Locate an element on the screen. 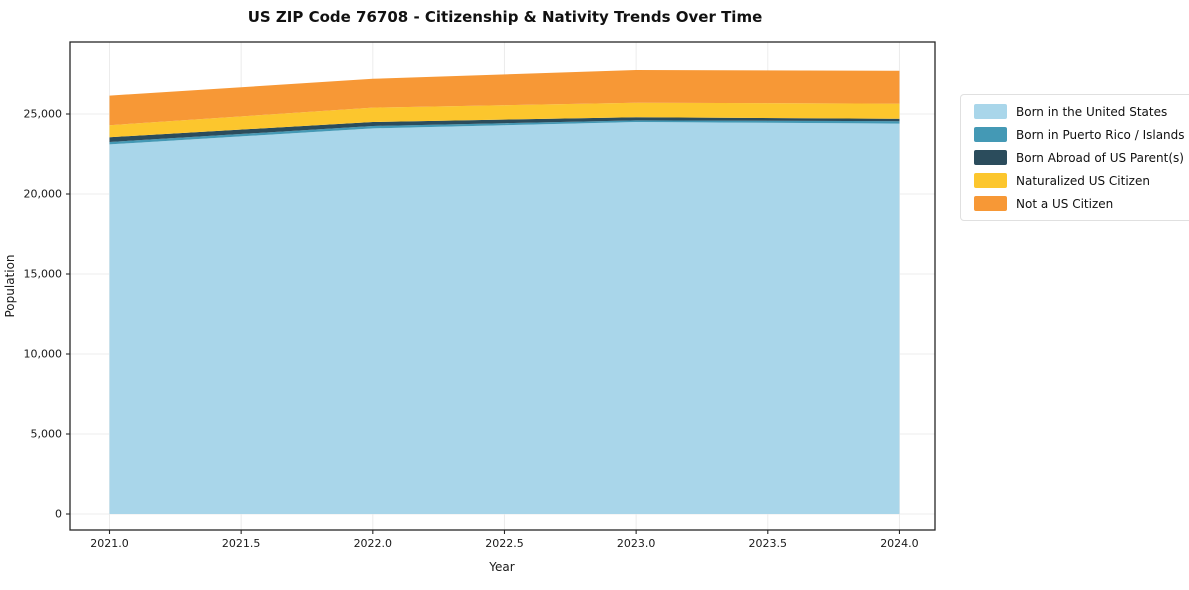 The width and height of the screenshot is (1189, 590). legend-label: Not a US Citizen is located at coordinates (1065, 203).